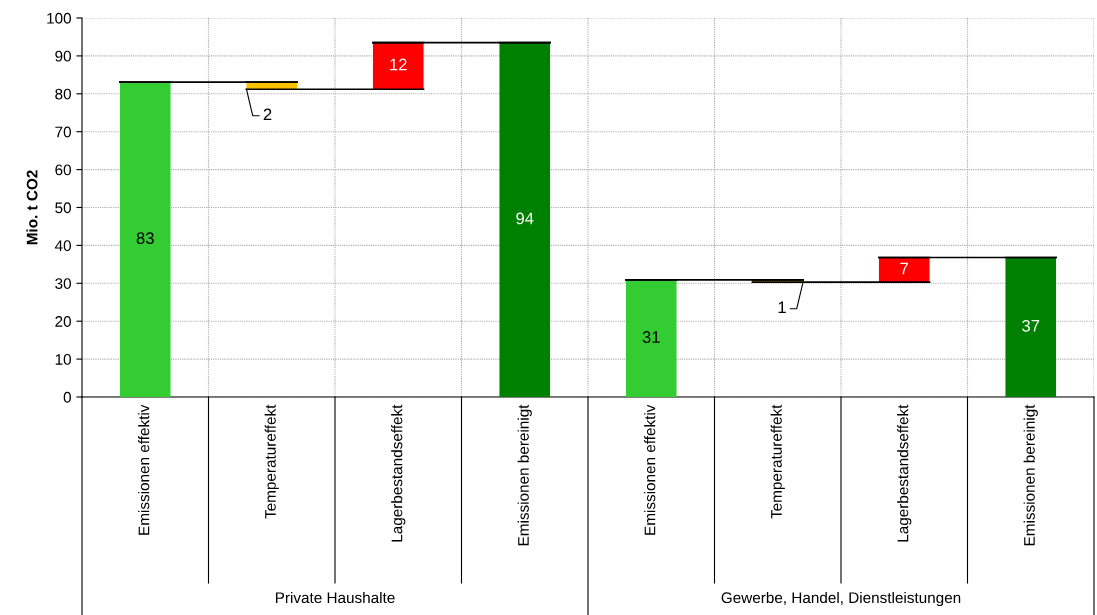 Image resolution: width=1097 pixels, height=615 pixels. What do you see at coordinates (63, 283) in the screenshot?
I see `y-tick-label: 30` at bounding box center [63, 283].